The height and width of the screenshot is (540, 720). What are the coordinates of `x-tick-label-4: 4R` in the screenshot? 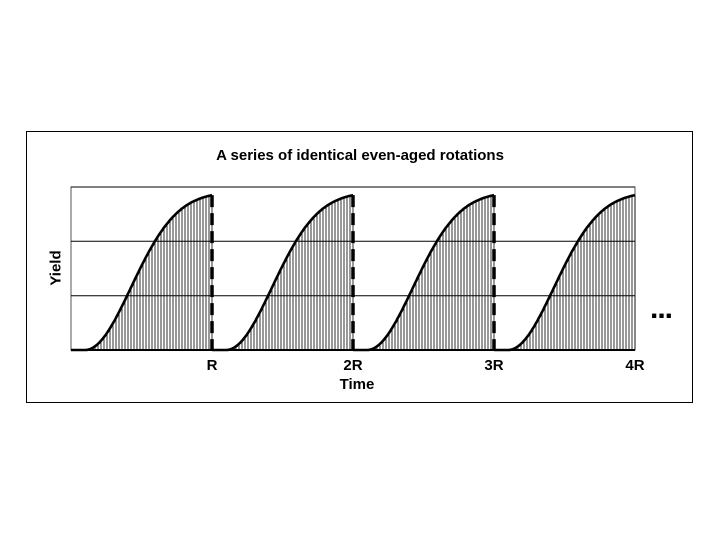 It's located at (634, 365).